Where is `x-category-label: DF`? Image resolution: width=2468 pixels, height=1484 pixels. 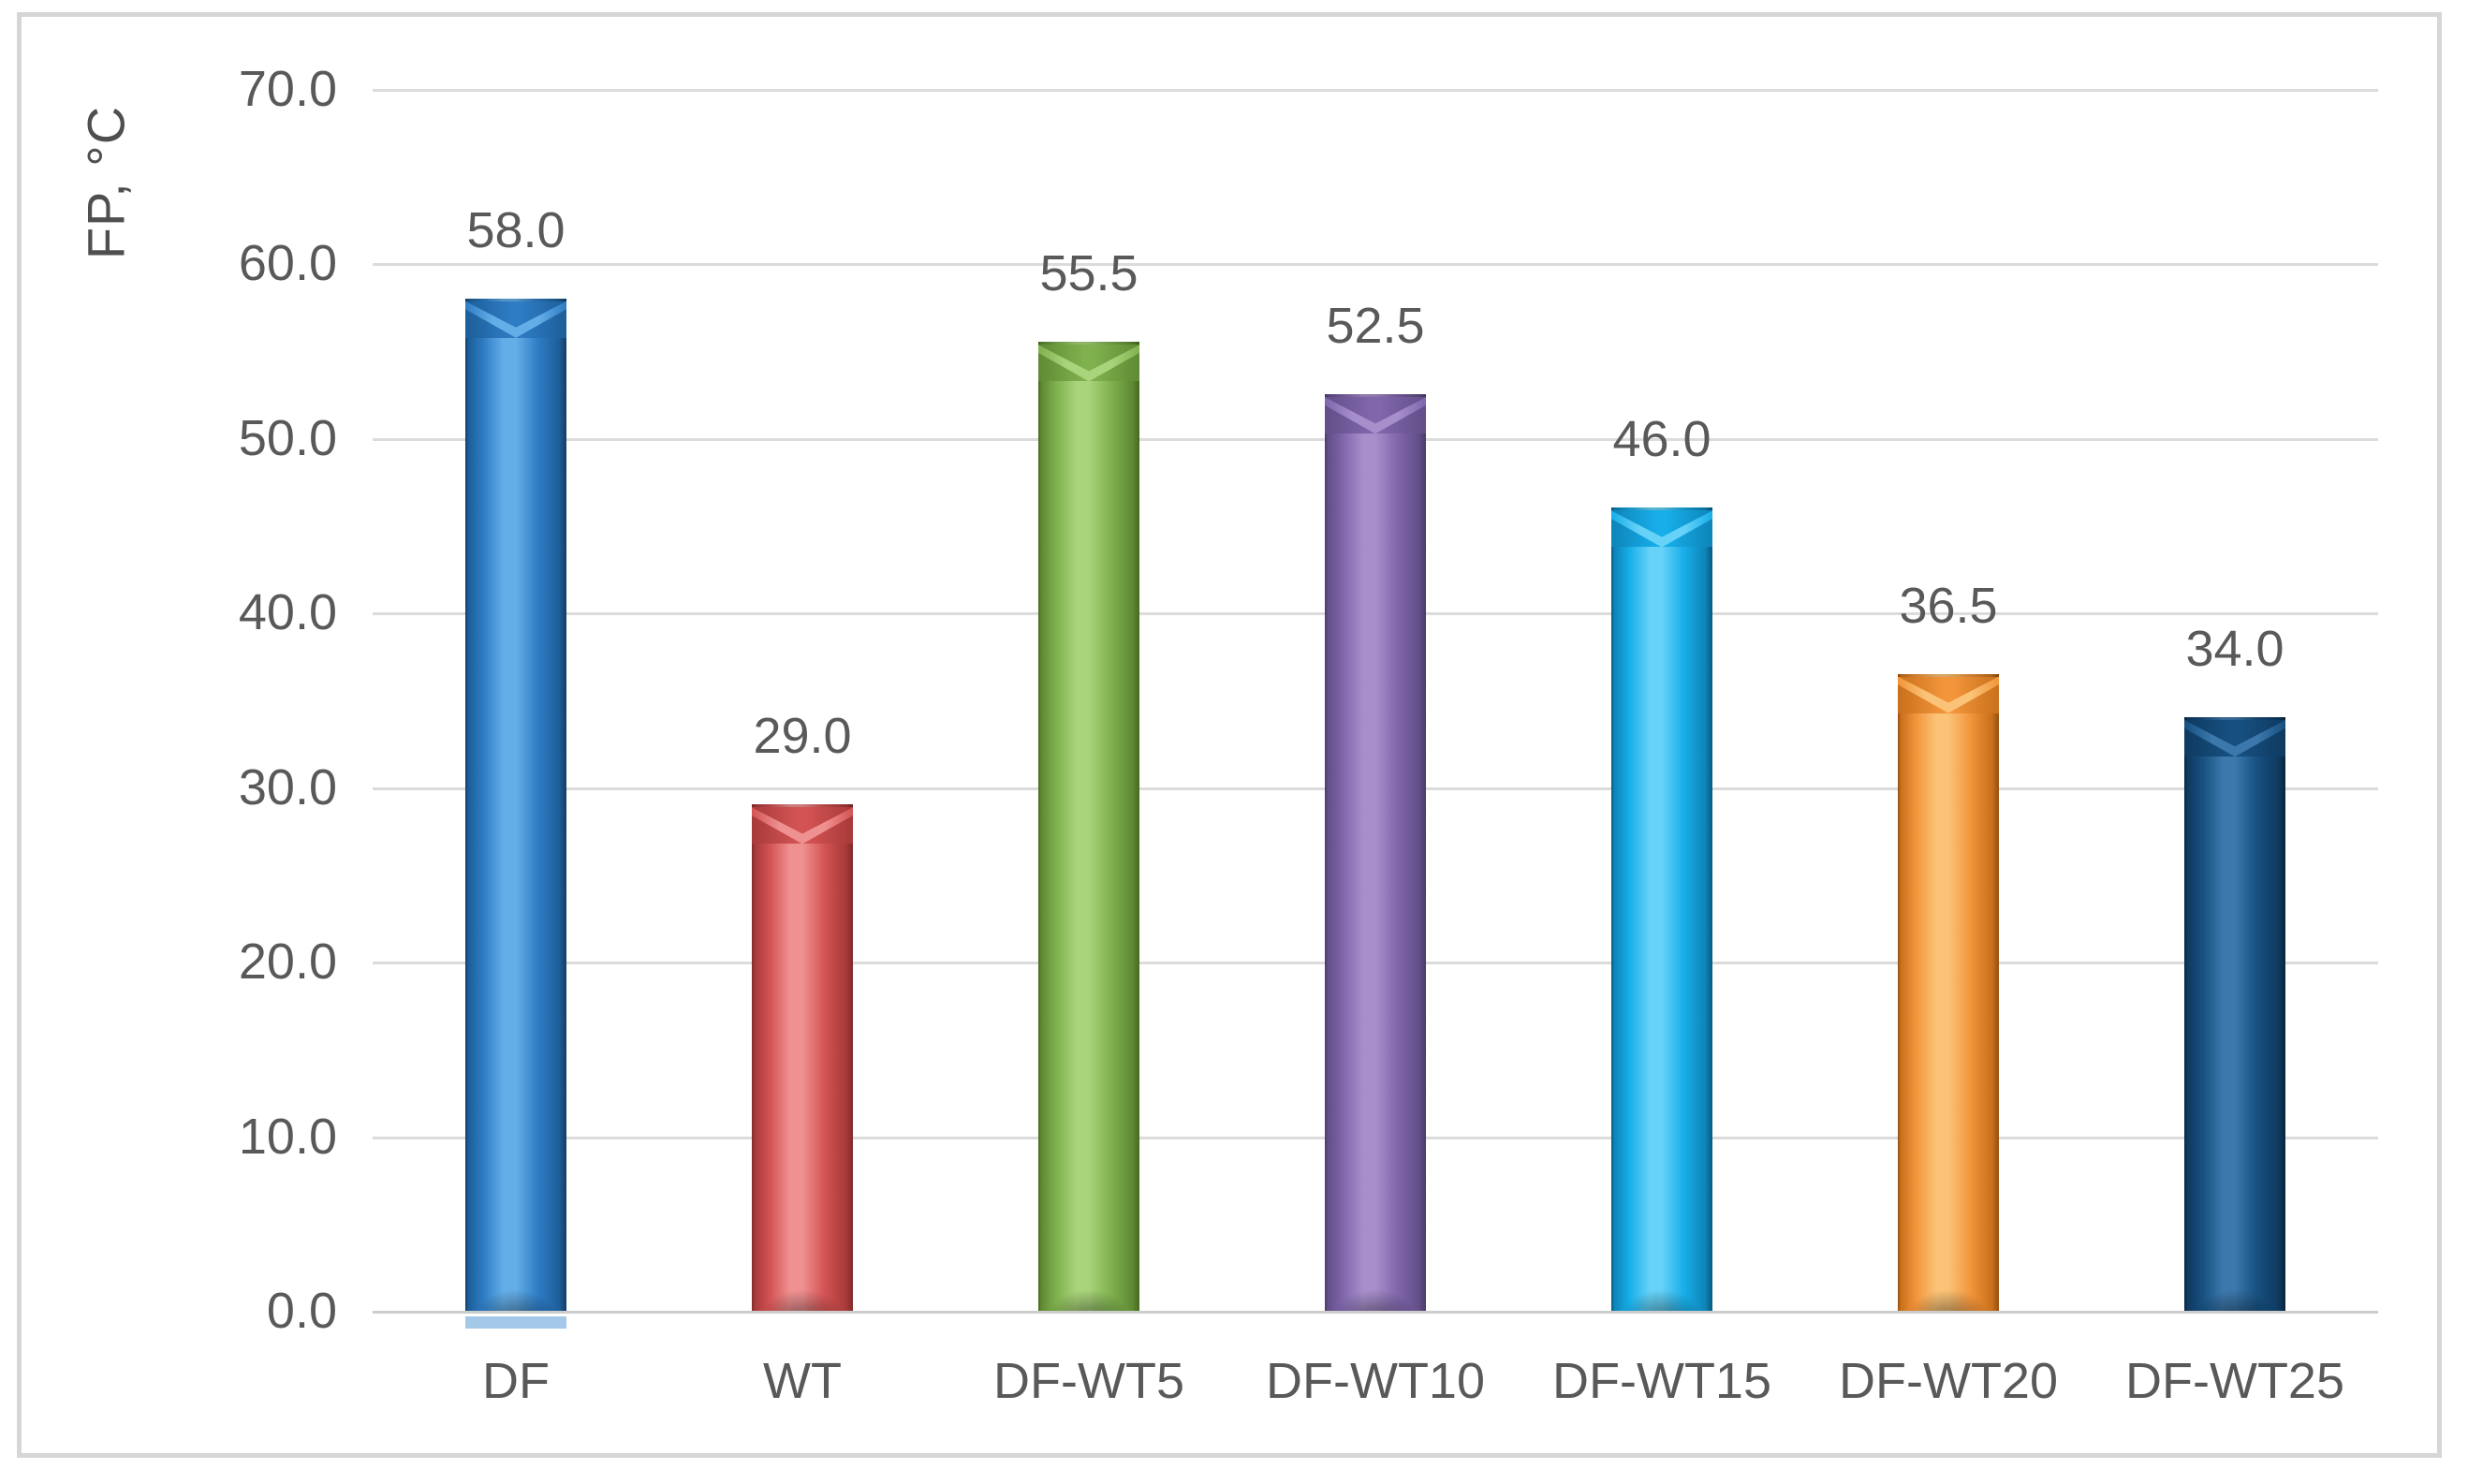
x-category-label: DF is located at coordinates (516, 1381).